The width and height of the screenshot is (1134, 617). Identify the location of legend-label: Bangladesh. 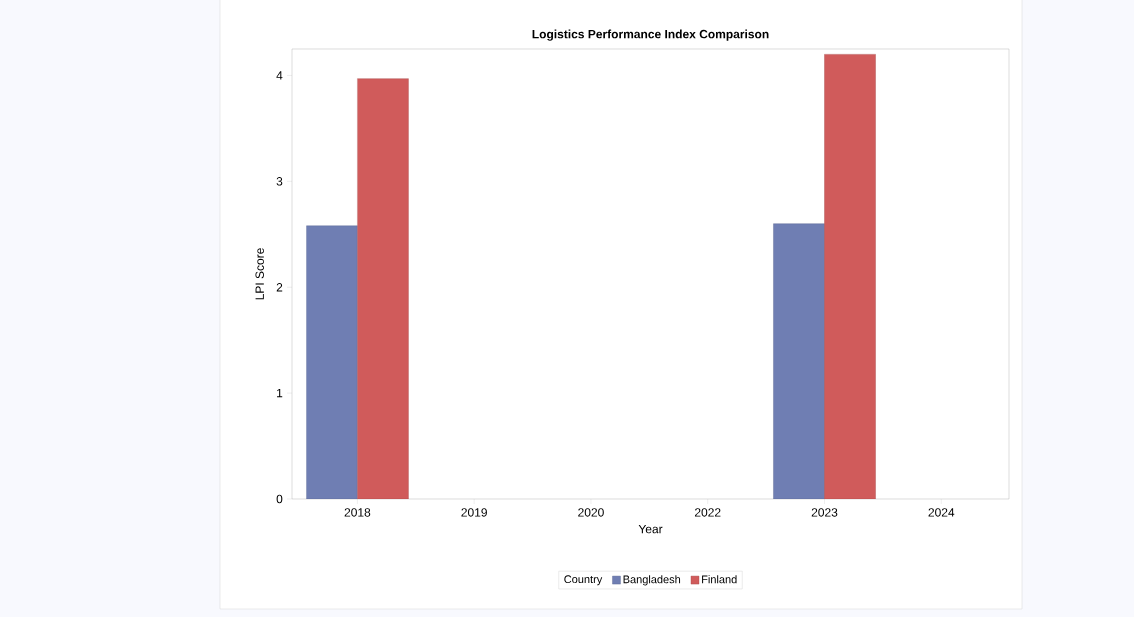
(652, 580).